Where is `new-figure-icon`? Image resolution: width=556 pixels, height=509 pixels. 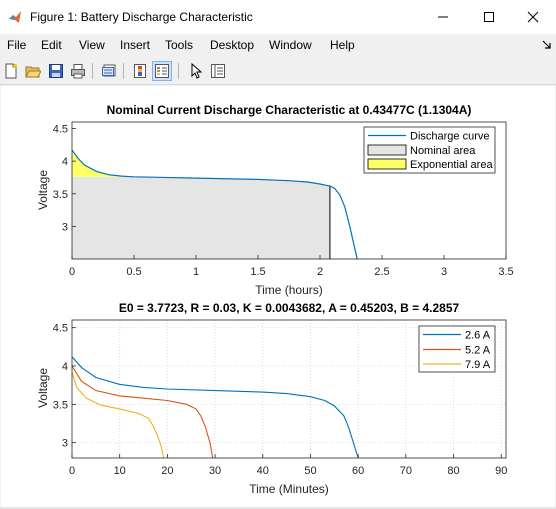
new-figure-icon is located at coordinates (11, 71).